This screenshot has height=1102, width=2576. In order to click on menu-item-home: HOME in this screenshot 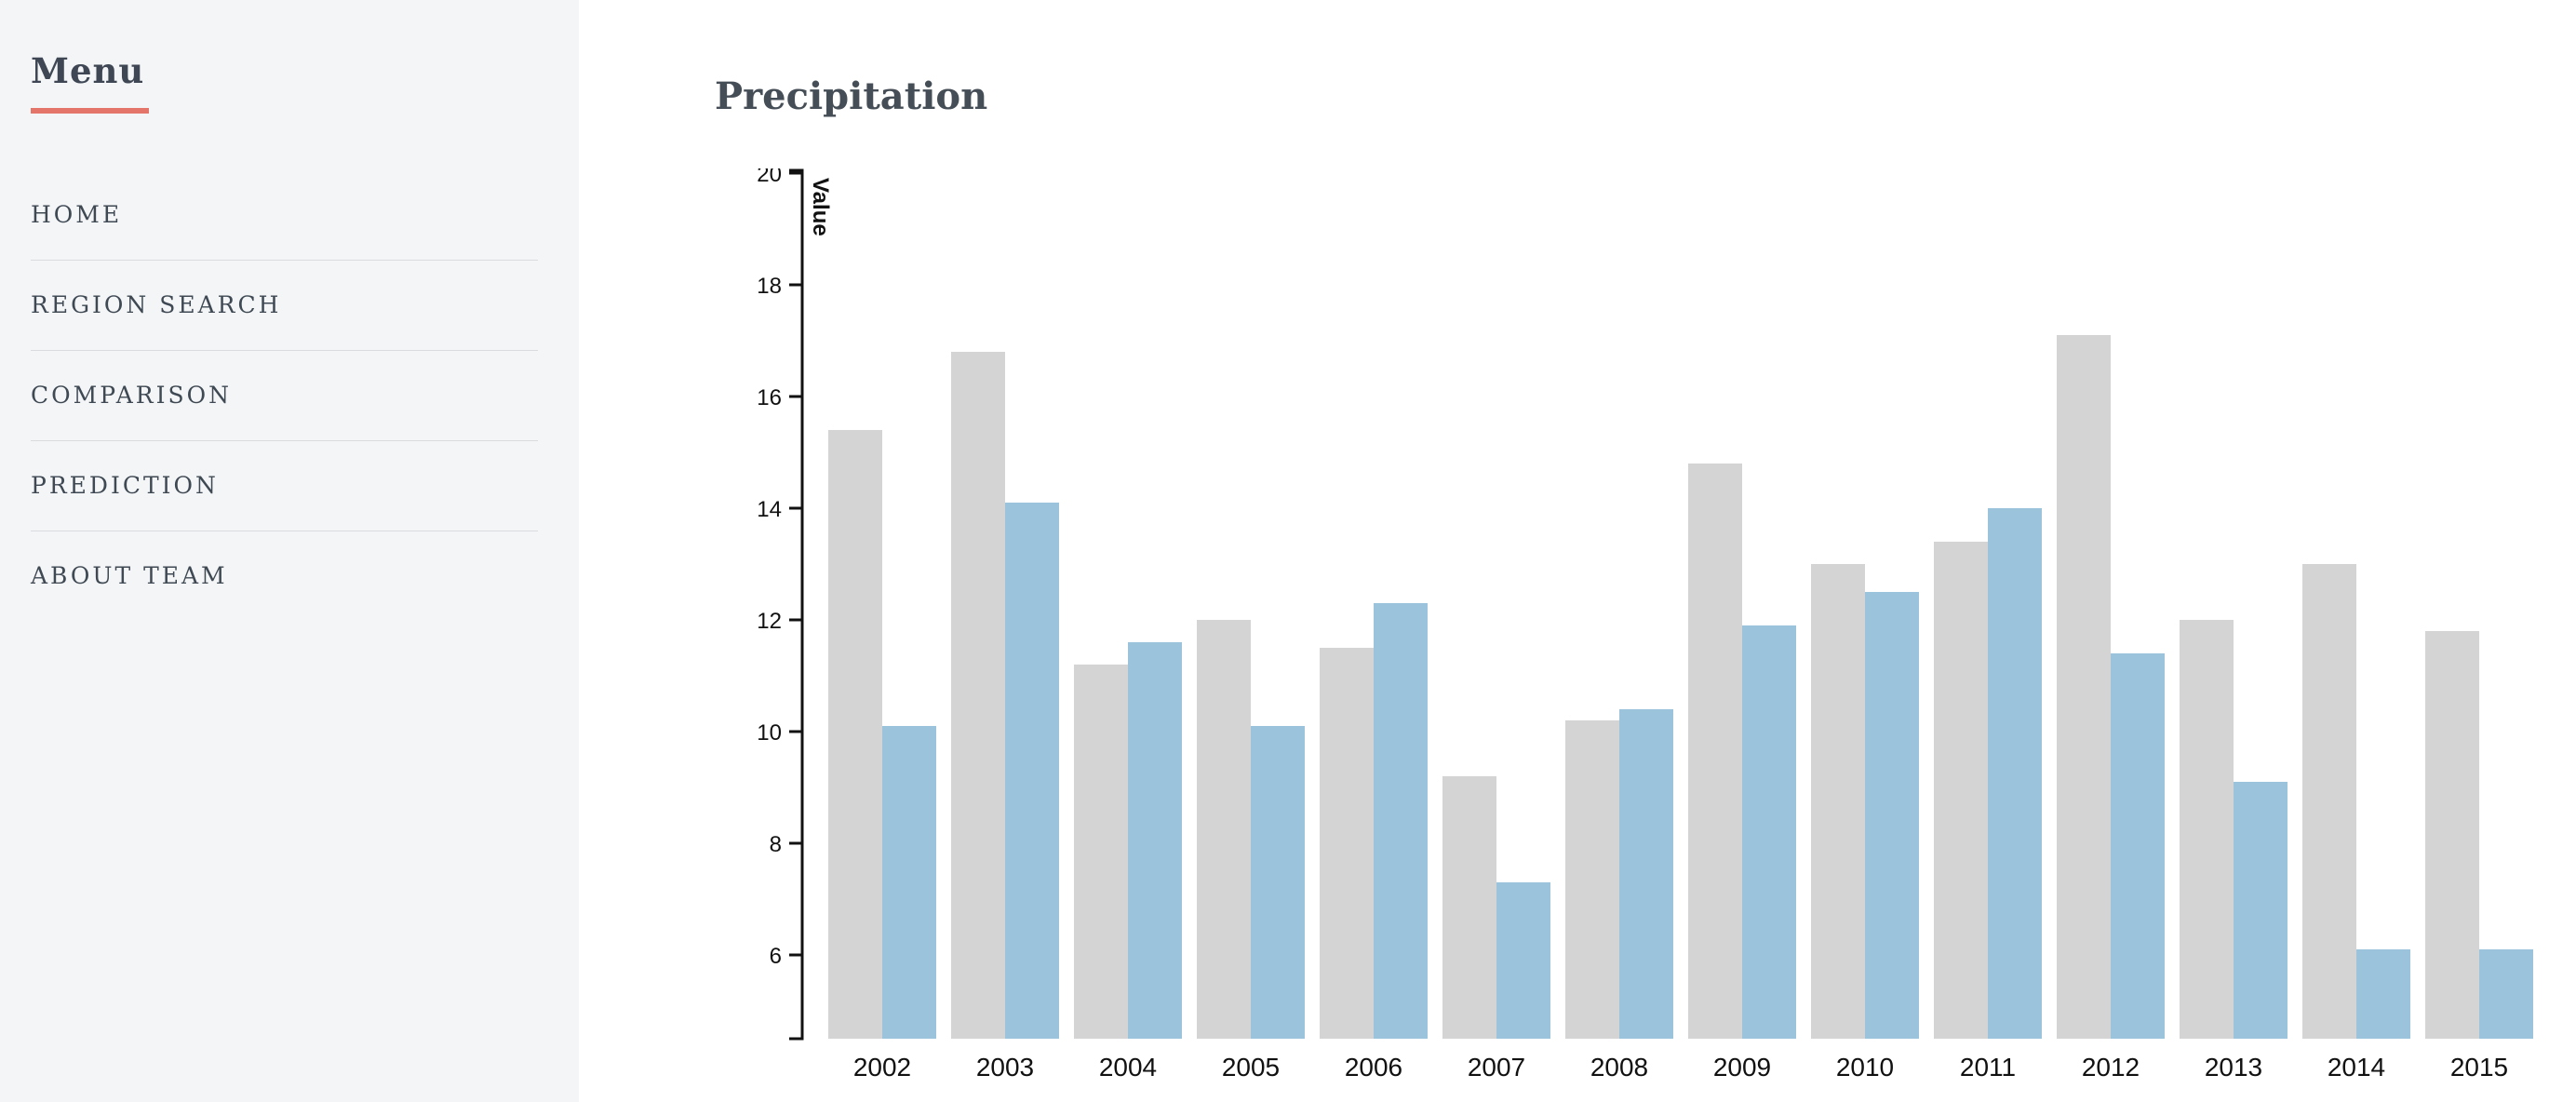, I will do `click(284, 216)`.